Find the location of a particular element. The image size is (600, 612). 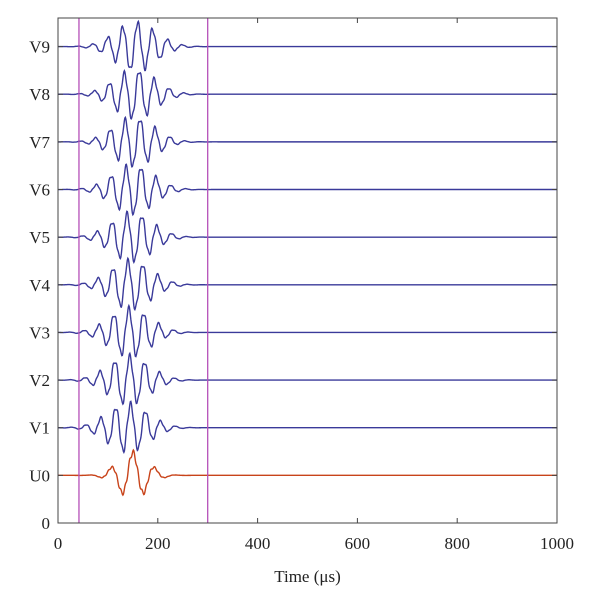

x-tick-label: 200 is located at coordinates (158, 543).